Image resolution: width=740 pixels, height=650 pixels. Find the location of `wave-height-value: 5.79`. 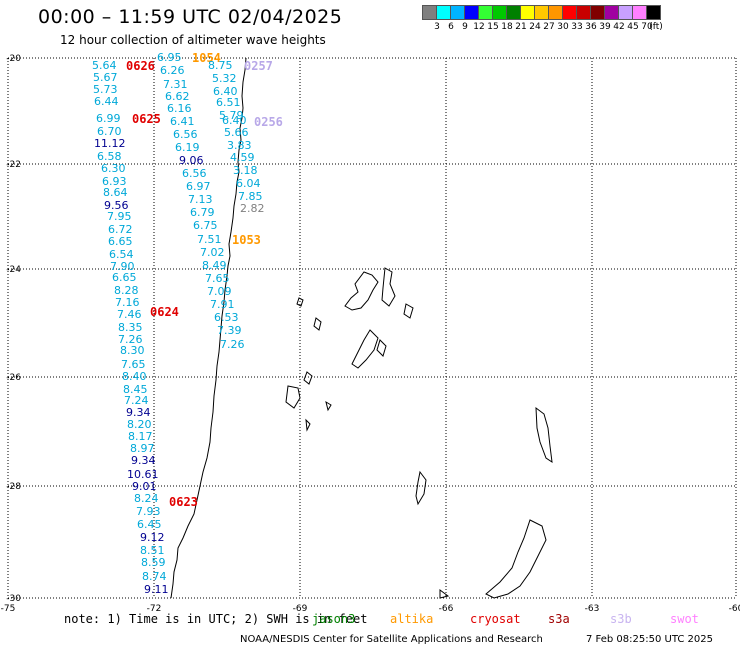

wave-height-value: 5.79 is located at coordinates (231, 115).